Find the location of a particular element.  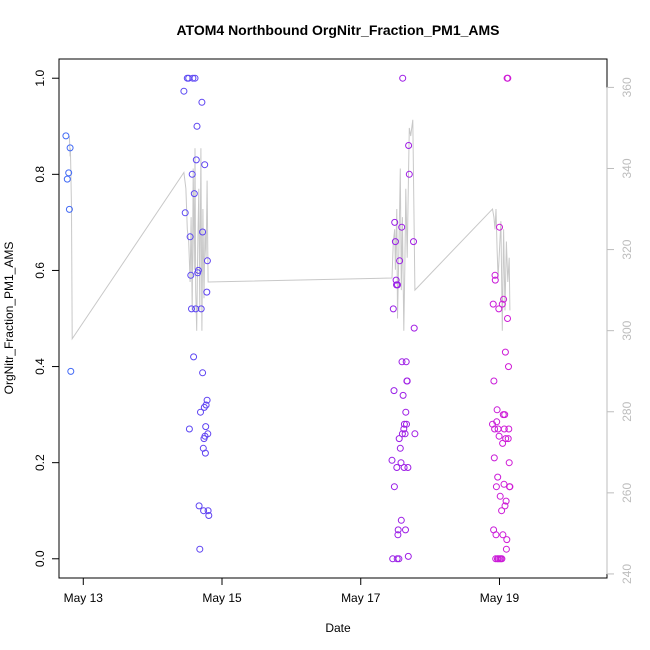

x-tick-label: May 17 is located at coordinates (361, 598).